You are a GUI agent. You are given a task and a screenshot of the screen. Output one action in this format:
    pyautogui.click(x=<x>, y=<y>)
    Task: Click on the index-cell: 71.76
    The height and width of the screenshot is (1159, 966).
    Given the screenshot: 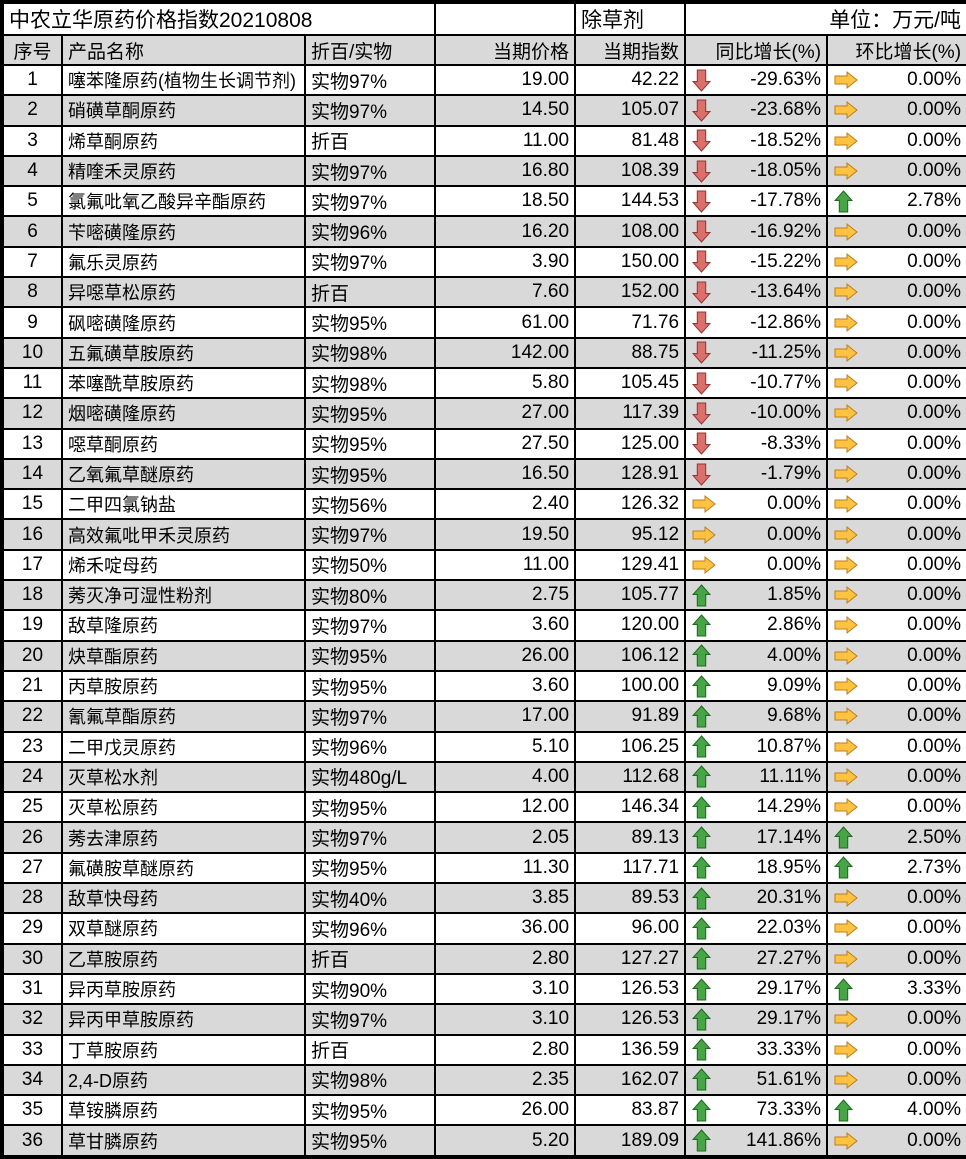 What is the action you would take?
    pyautogui.click(x=630, y=322)
    